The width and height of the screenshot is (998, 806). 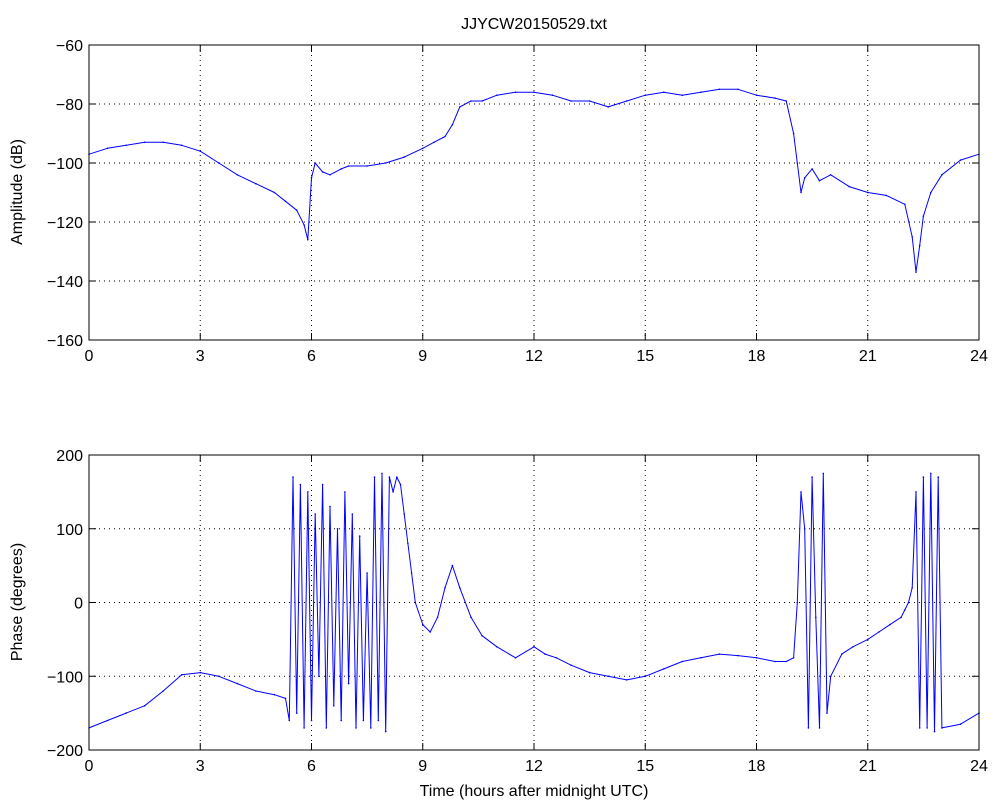 What do you see at coordinates (534, 791) in the screenshot?
I see `phase-x-axis-label: Time (hours after midnight UTC)` at bounding box center [534, 791].